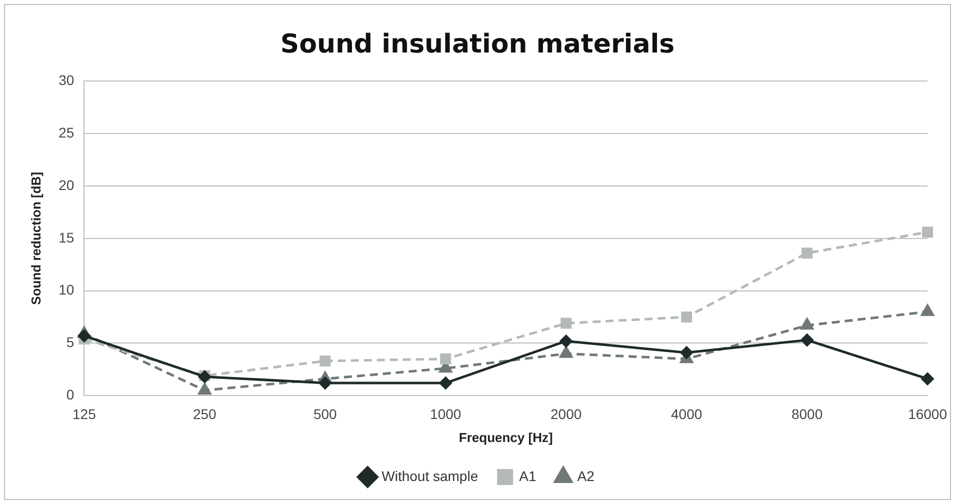  Describe the element at coordinates (66, 132) in the screenshot. I see `y-tick-label: 25` at that location.